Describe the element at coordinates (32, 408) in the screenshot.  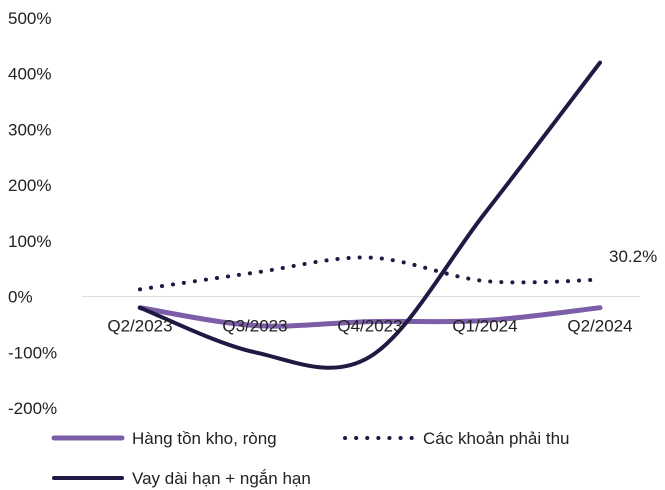
I see `y-tick-label: -200%` at that location.